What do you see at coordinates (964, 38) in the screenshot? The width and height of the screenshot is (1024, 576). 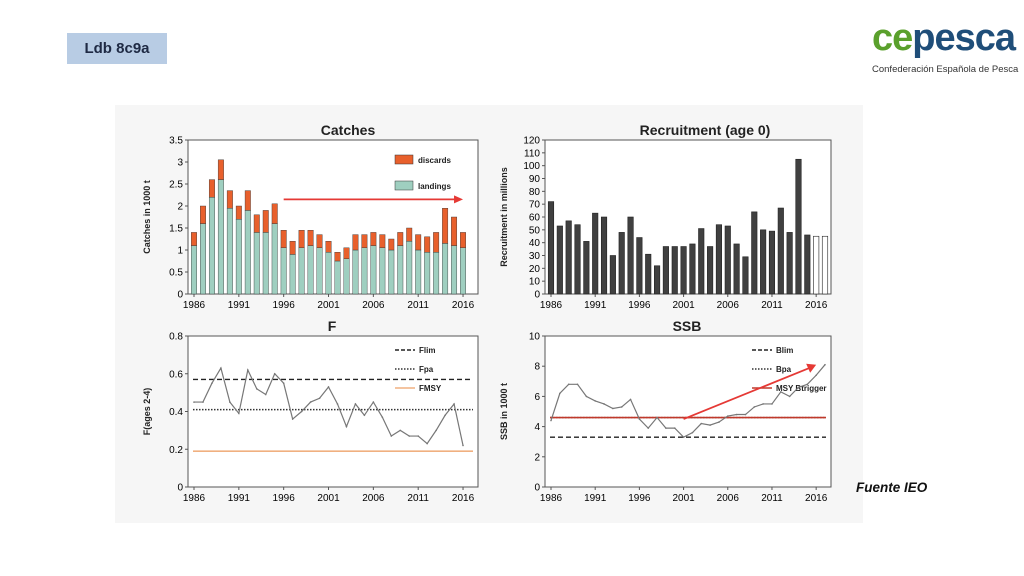 I see `logo-part-pesca: pesca` at bounding box center [964, 38].